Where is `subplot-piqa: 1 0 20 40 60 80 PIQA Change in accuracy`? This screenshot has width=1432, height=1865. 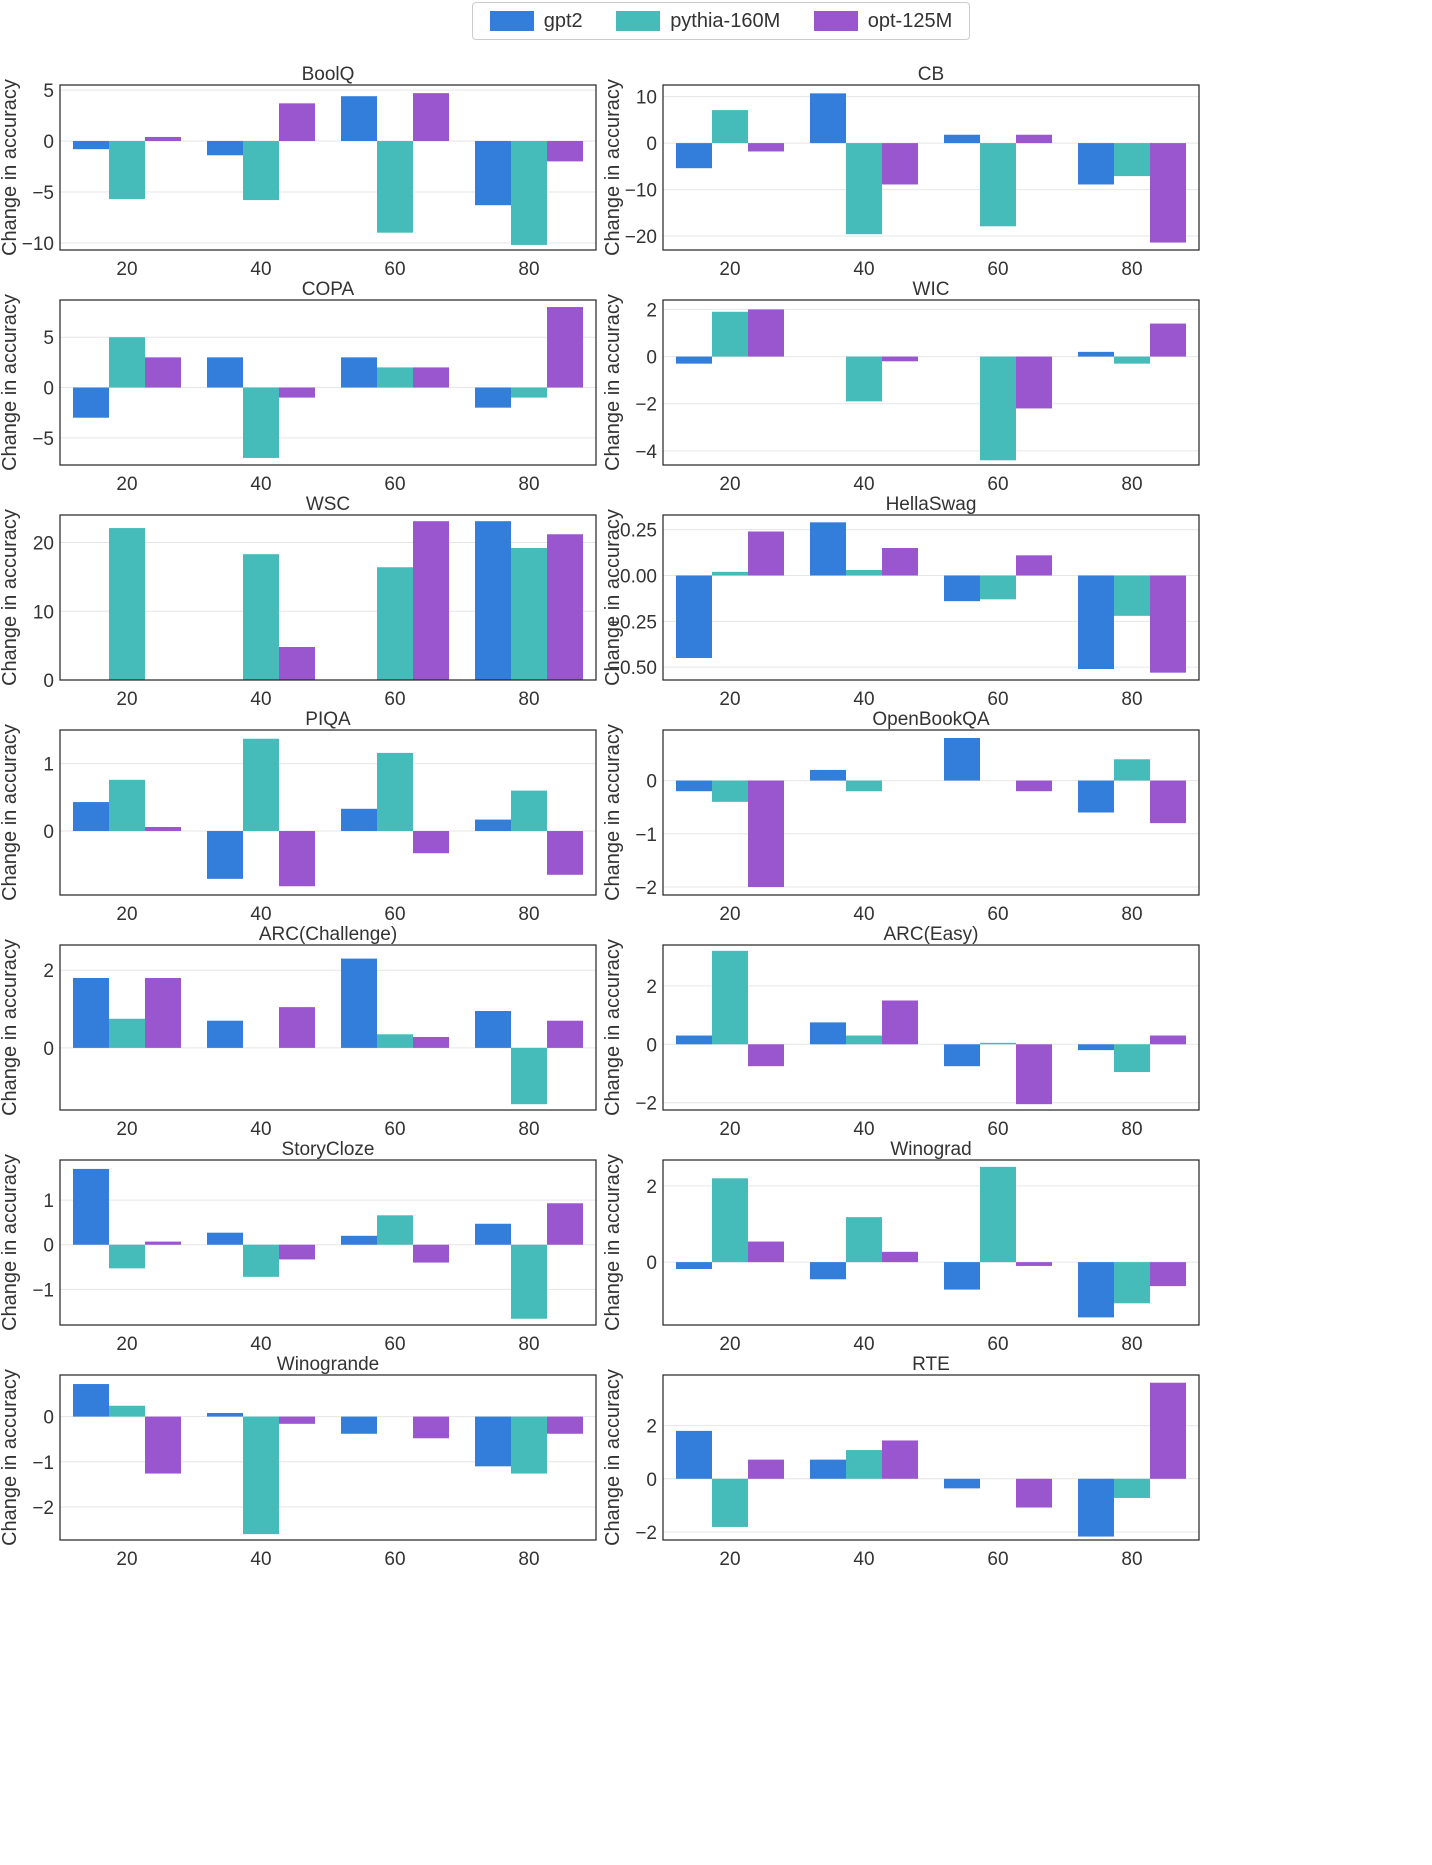 subplot-piqa: 1 0 20 40 60 80 PIQA Change in accuracy is located at coordinates (298, 817).